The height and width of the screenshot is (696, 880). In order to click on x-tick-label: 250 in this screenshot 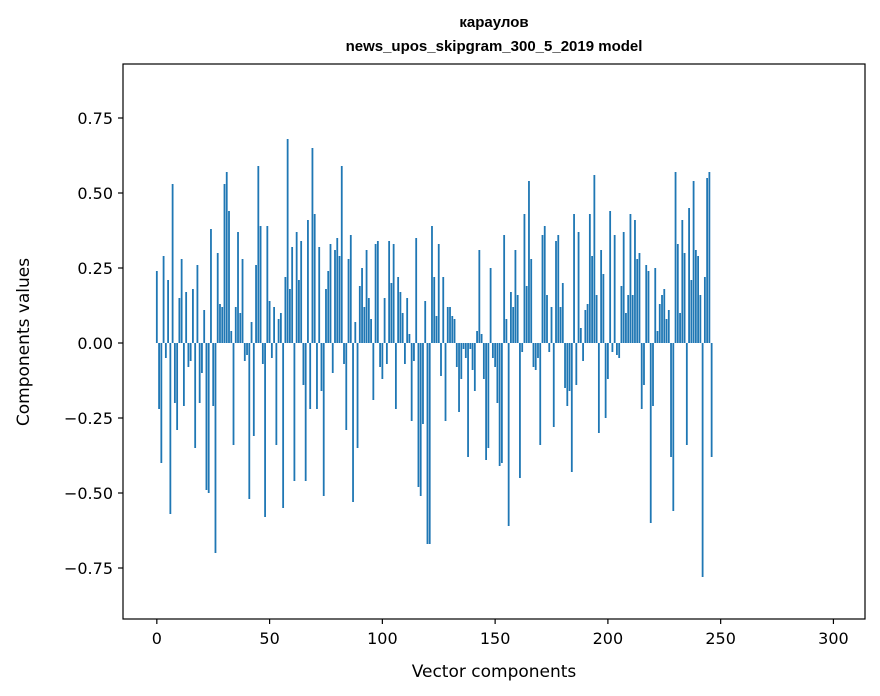, I will do `click(720, 638)`.